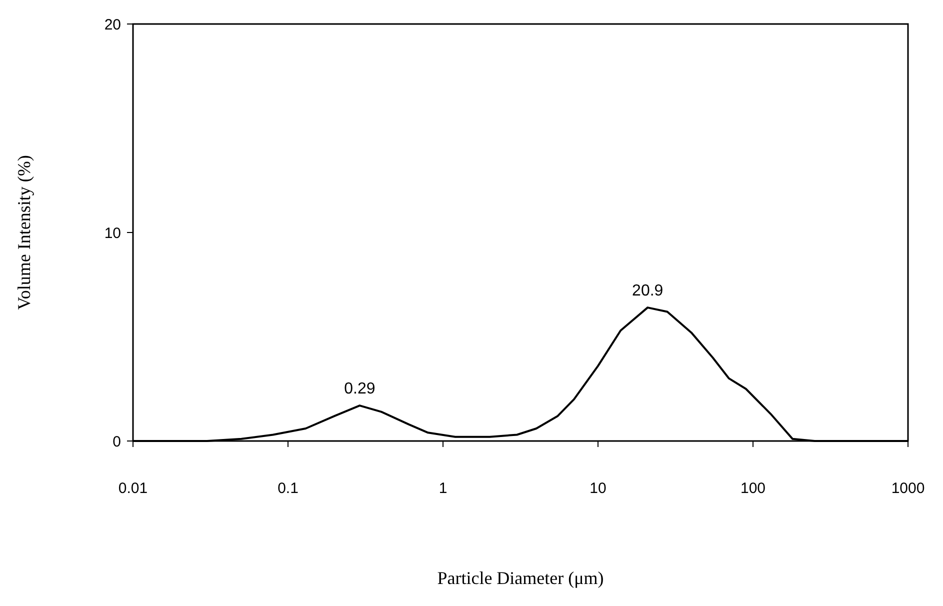 This screenshot has height=606, width=943. Describe the element at coordinates (112, 25) in the screenshot. I see `y-tick-label: 20` at that location.